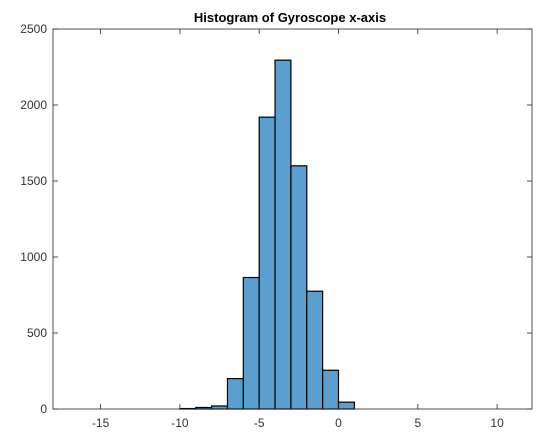  I want to click on x-tick-label: 10, so click(497, 423).